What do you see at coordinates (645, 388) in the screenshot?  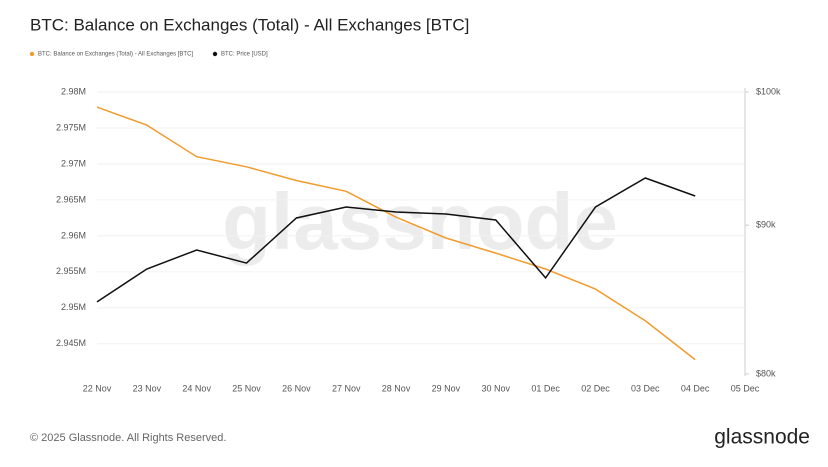 I see `x-tick-label: 03 Dec` at bounding box center [645, 388].